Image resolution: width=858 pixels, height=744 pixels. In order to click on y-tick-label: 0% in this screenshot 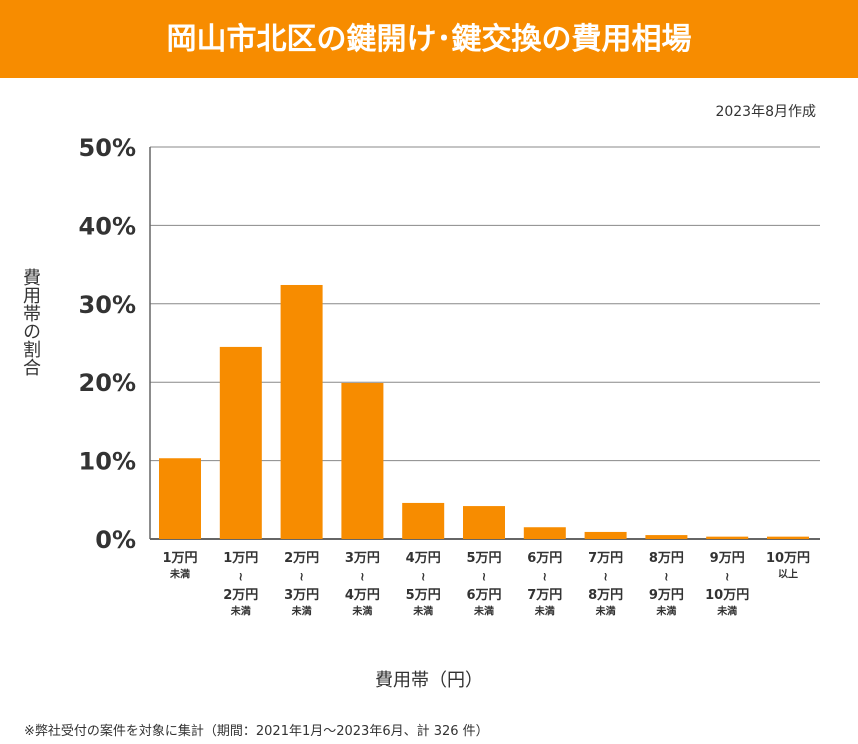, I will do `click(115, 540)`.